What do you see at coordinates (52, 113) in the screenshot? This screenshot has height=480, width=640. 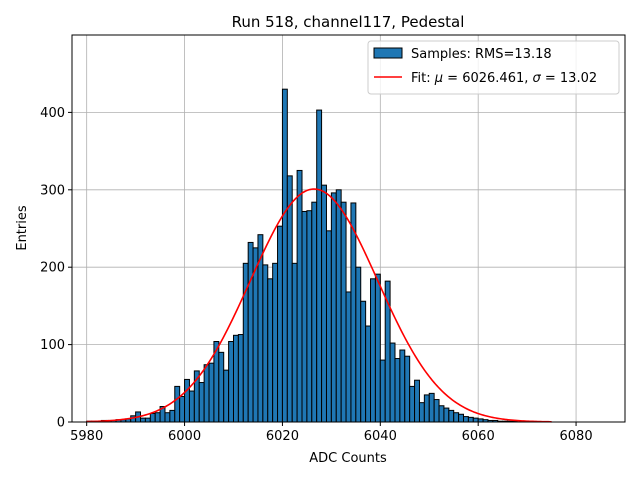 I see `y-tick-label: 400` at bounding box center [52, 113].